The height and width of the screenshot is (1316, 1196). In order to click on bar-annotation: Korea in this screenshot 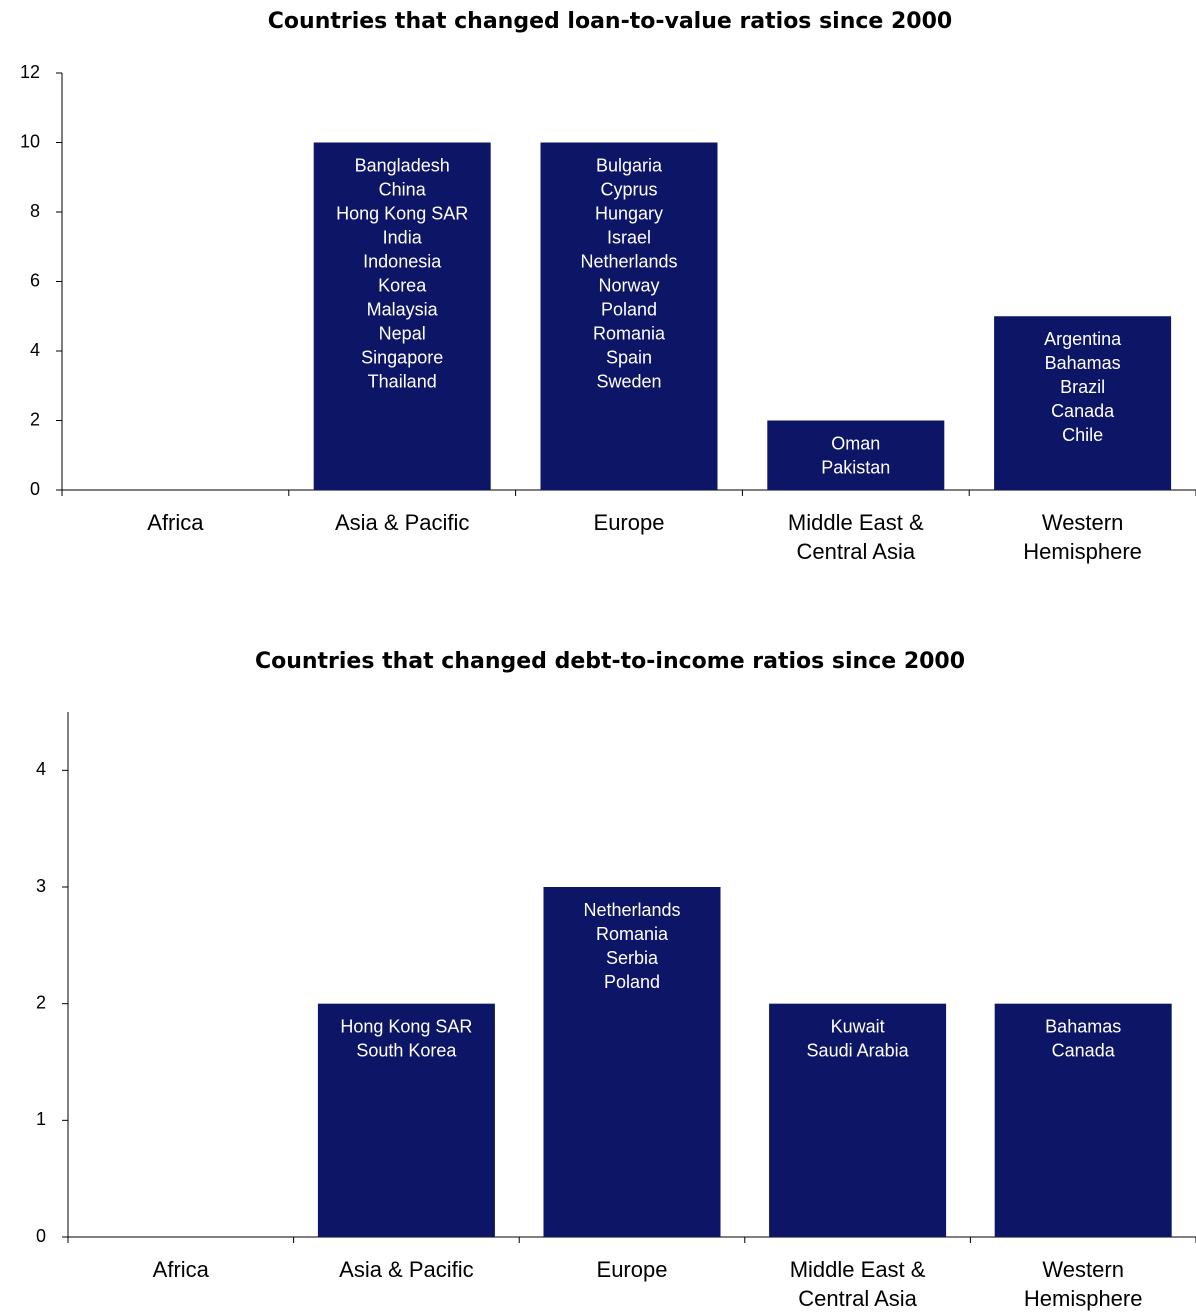, I will do `click(402, 285)`.